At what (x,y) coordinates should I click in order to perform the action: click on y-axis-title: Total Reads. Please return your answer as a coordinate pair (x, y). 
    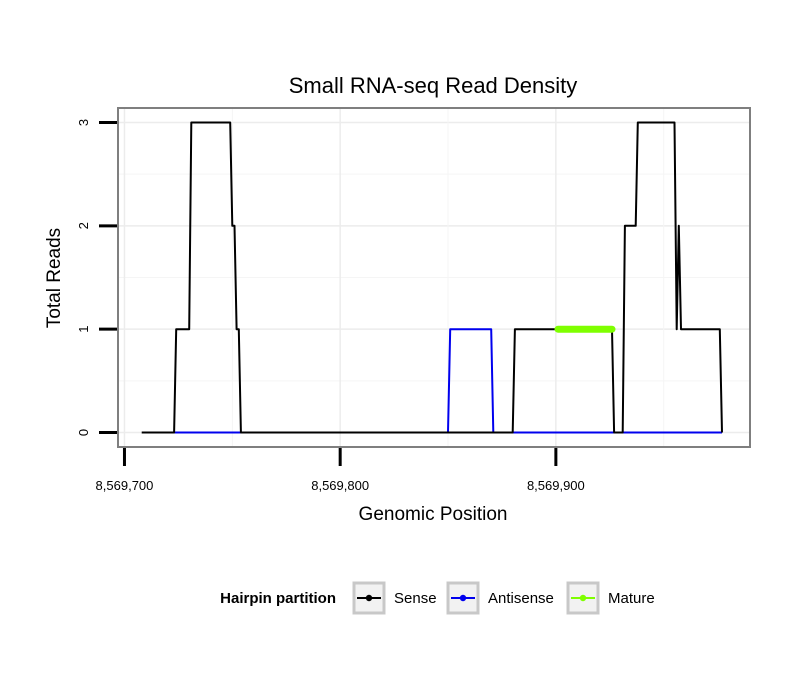
    Looking at the image, I should click on (54, 278).